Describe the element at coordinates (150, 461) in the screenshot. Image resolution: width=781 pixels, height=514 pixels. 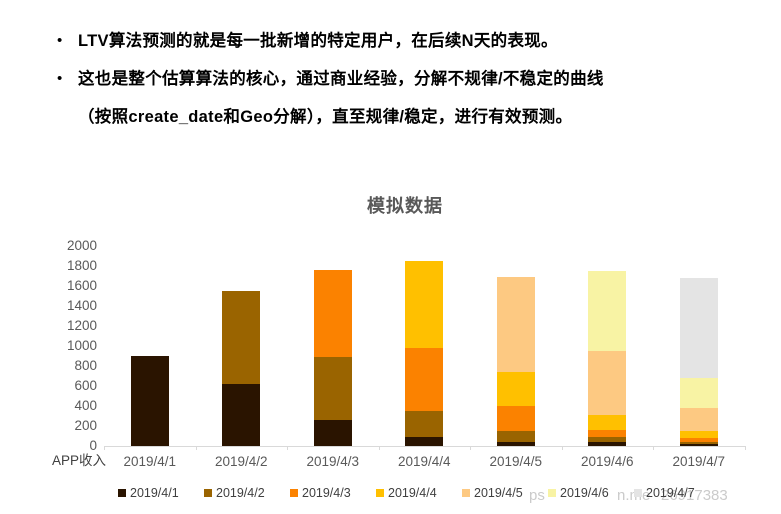
I see `x-axis-category-label: 2019/4/1` at that location.